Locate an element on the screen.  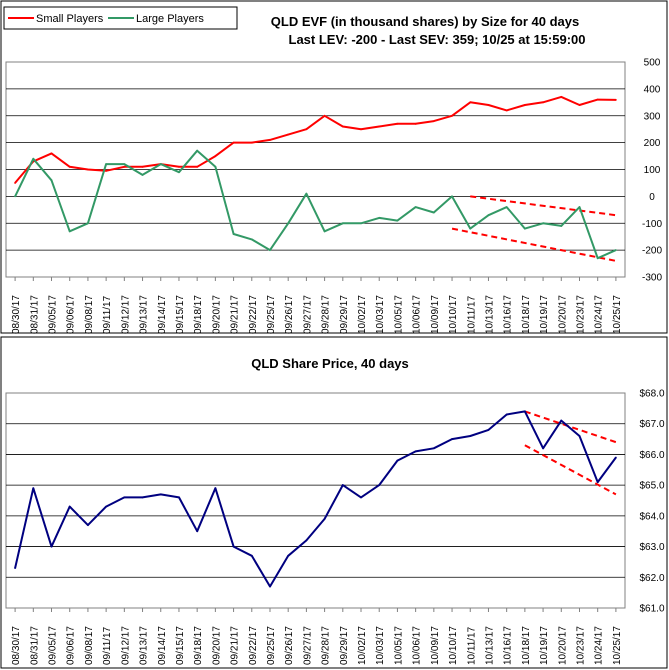
price-x-tick-label: 10/23/17 is located at coordinates (580, 645).